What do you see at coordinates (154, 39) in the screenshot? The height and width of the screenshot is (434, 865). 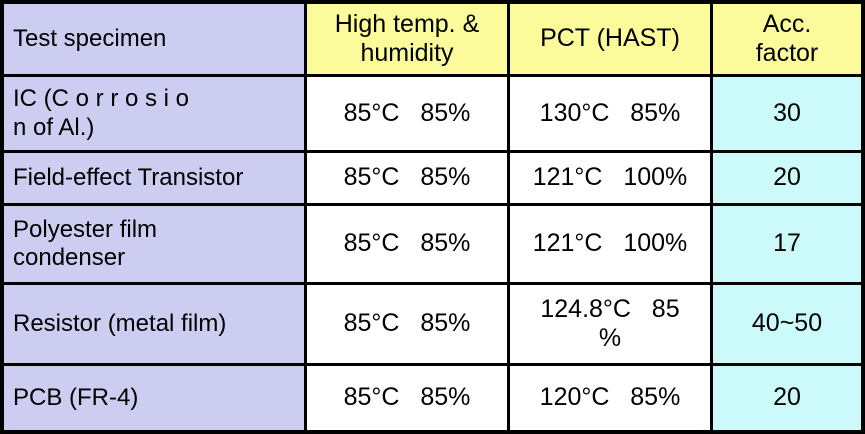 I see `header-cell-test-specimen: Test specimen` at bounding box center [154, 39].